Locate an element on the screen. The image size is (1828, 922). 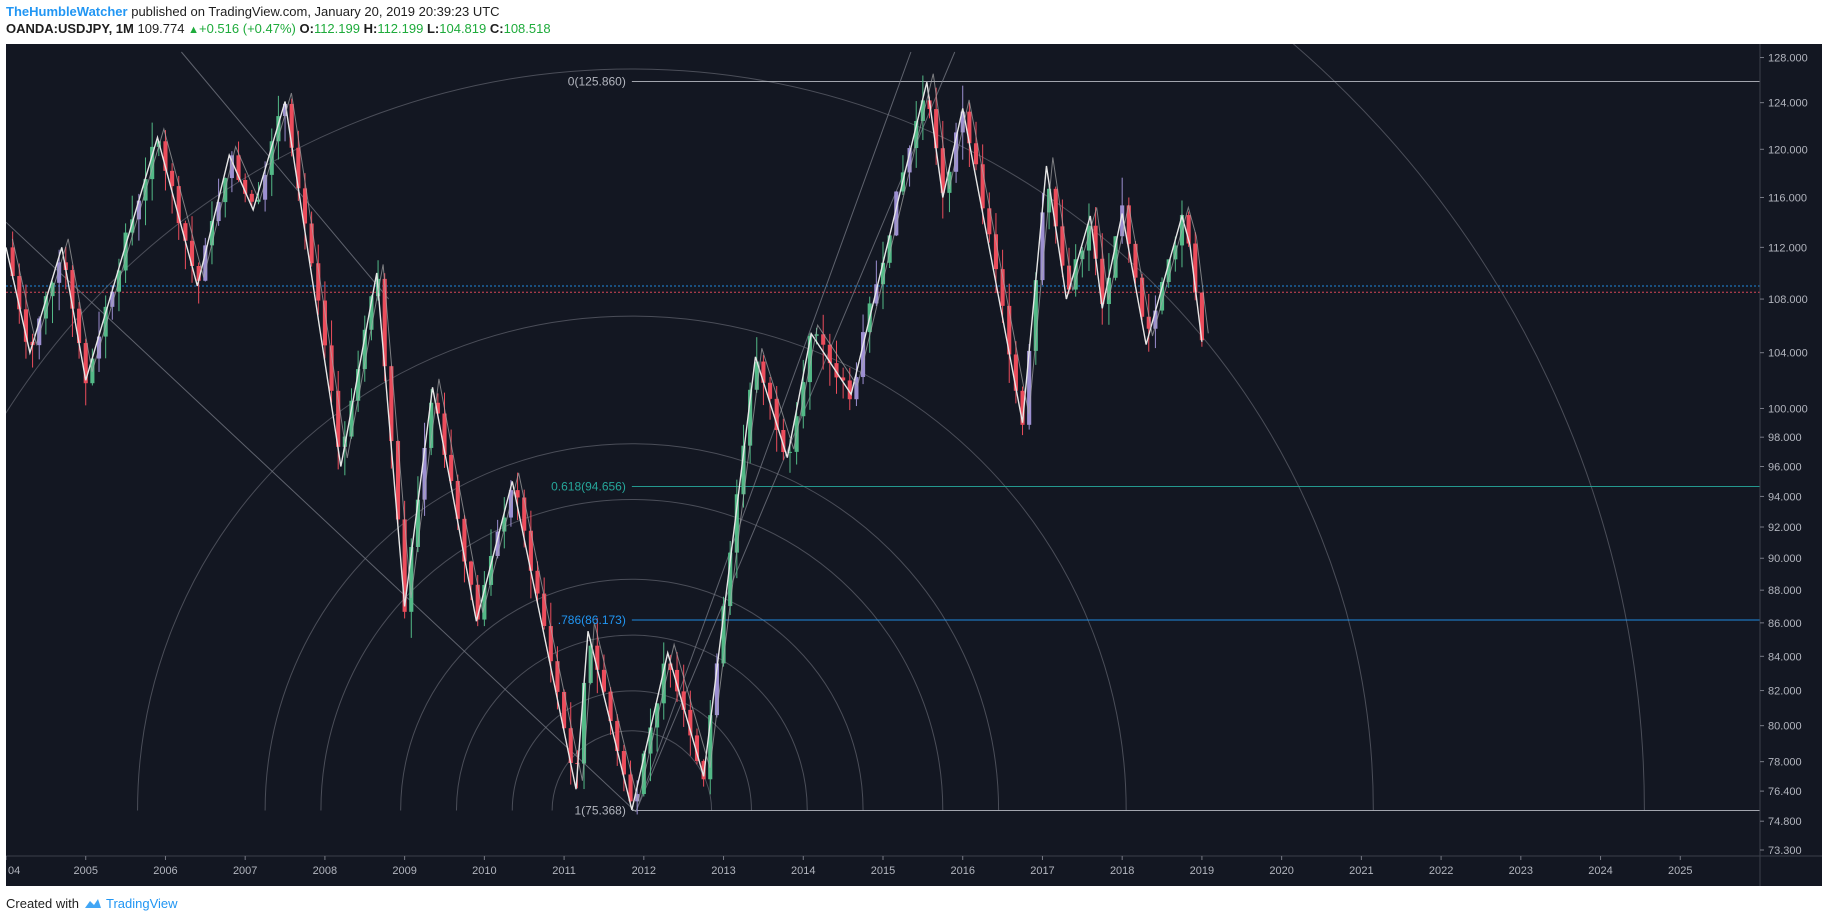
x-tick-label: 2005 is located at coordinates (85, 871).